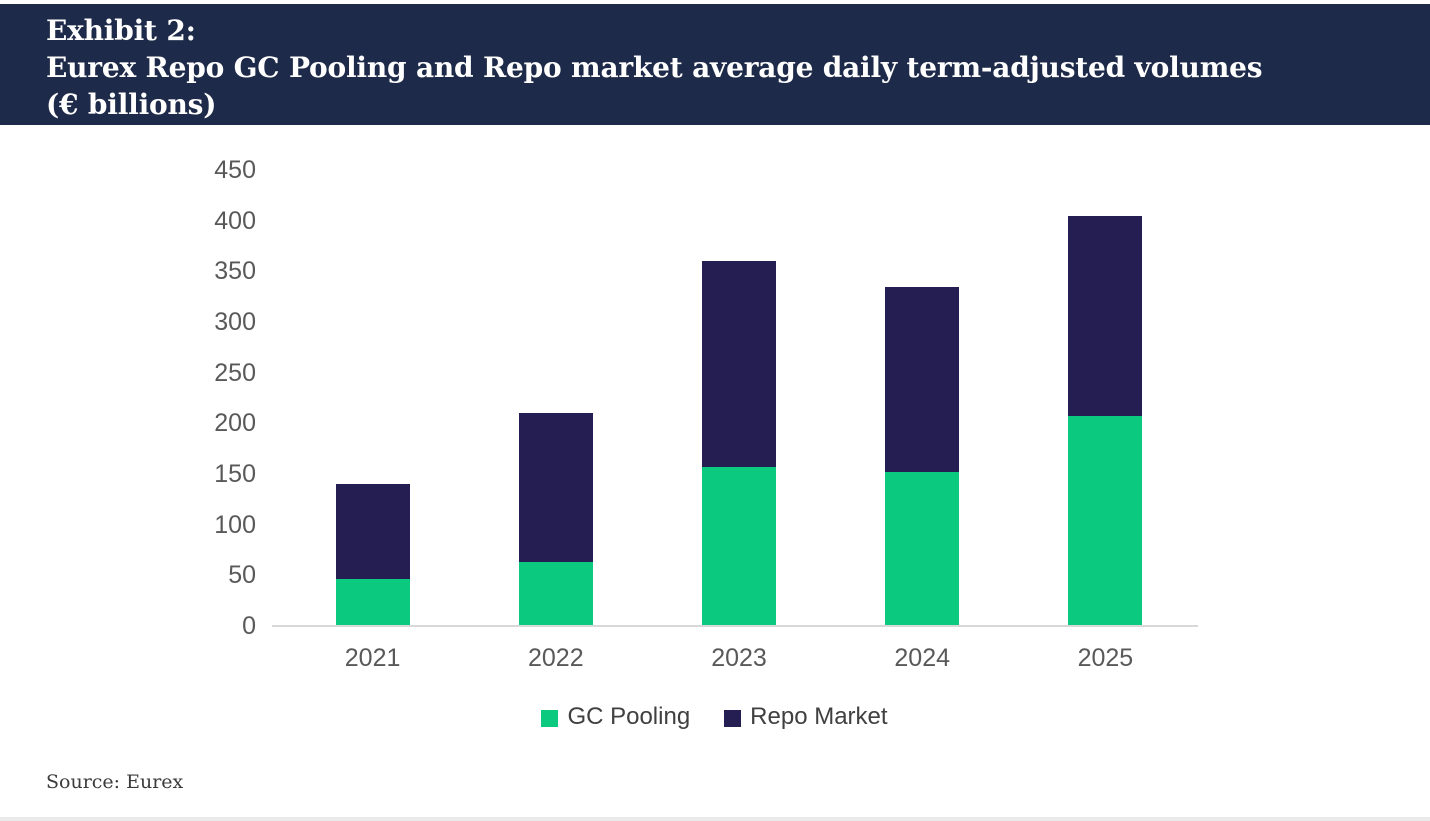  Describe the element at coordinates (555, 488) in the screenshot. I see `bar-segment-repo-market-2022` at that location.